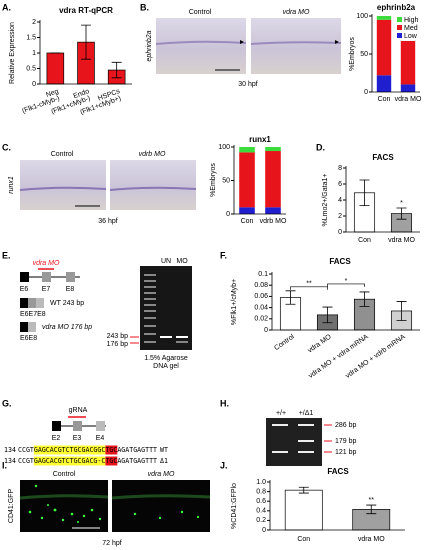 This screenshot has height=550, width=425. I want to click on tissue, so click(115, 497).